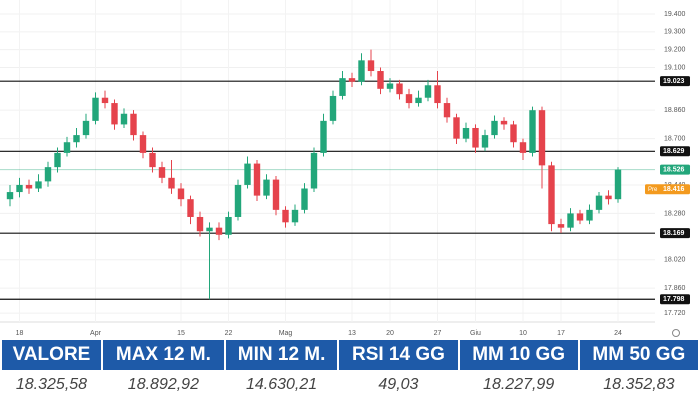 This screenshot has height=400, width=700. Describe the element at coordinates (675, 260) in the screenshot. I see `y-tick-label: 18.020` at that location.